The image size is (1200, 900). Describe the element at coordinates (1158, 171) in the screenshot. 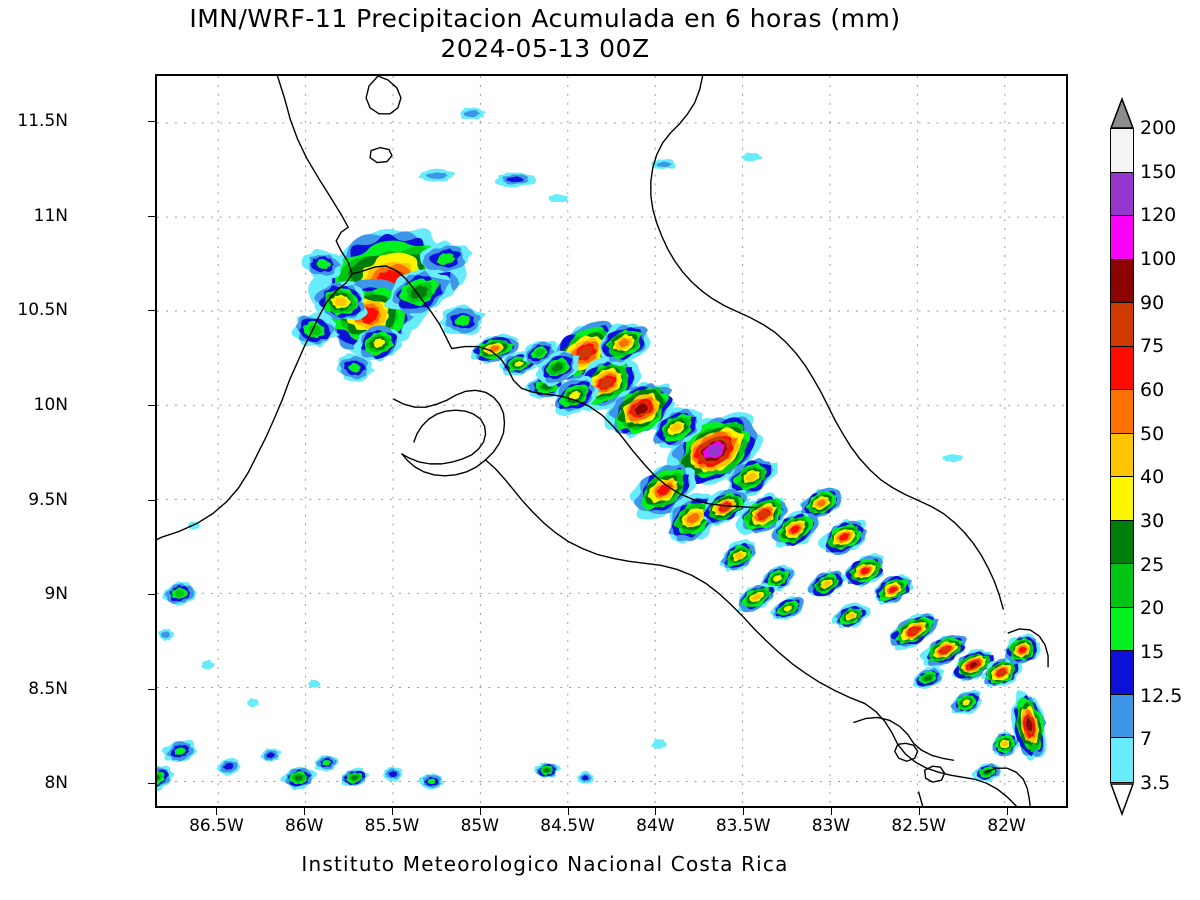

I see `colorbar-tick-label: 150` at that location.